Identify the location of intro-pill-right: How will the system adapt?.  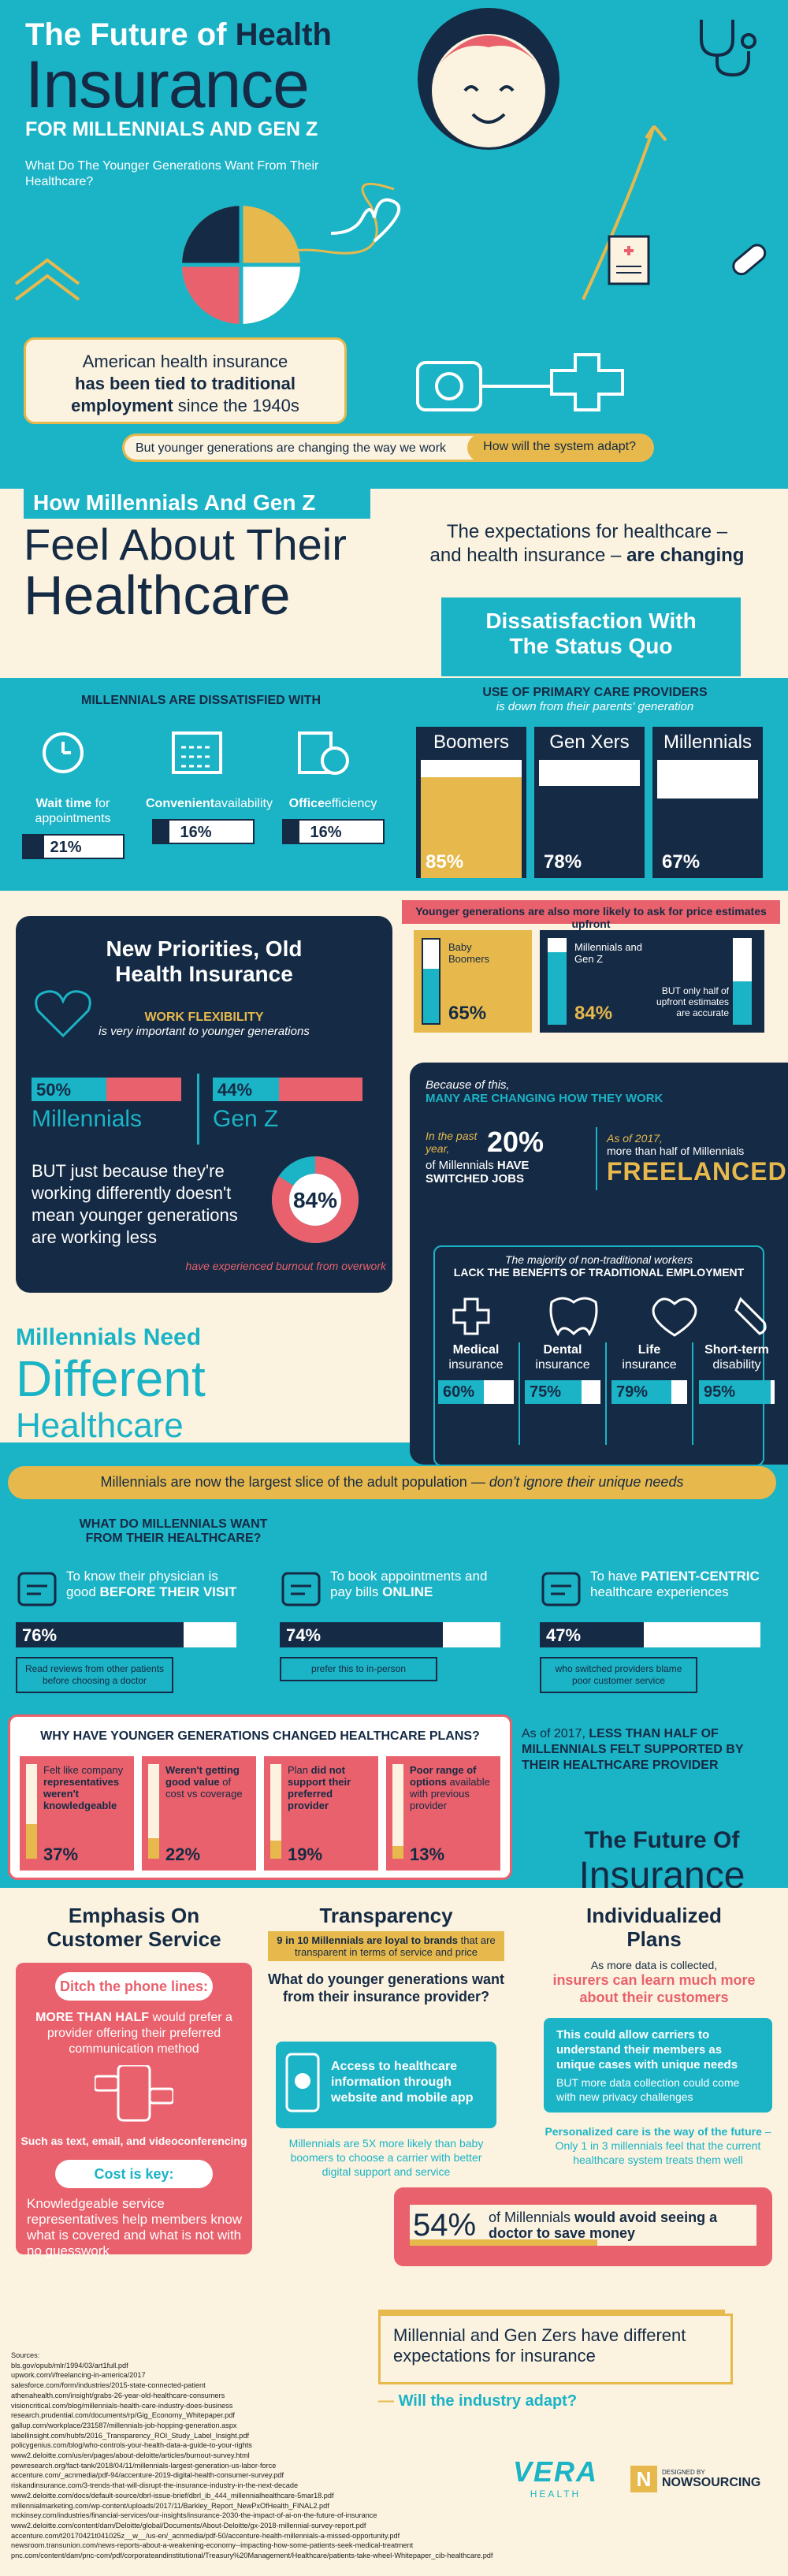
(559, 448).